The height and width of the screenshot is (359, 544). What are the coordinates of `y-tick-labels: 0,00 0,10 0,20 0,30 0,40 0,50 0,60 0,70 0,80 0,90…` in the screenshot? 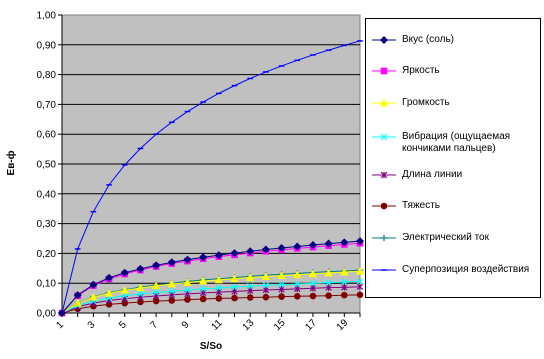 It's located at (47, 165).